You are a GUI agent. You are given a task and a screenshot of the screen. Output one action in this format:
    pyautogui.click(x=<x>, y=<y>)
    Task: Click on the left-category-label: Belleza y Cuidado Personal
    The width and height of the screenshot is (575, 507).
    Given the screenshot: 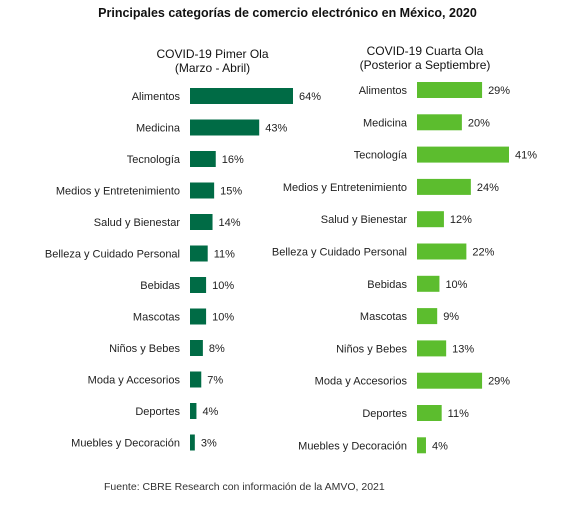 What is the action you would take?
    pyautogui.click(x=112, y=255)
    